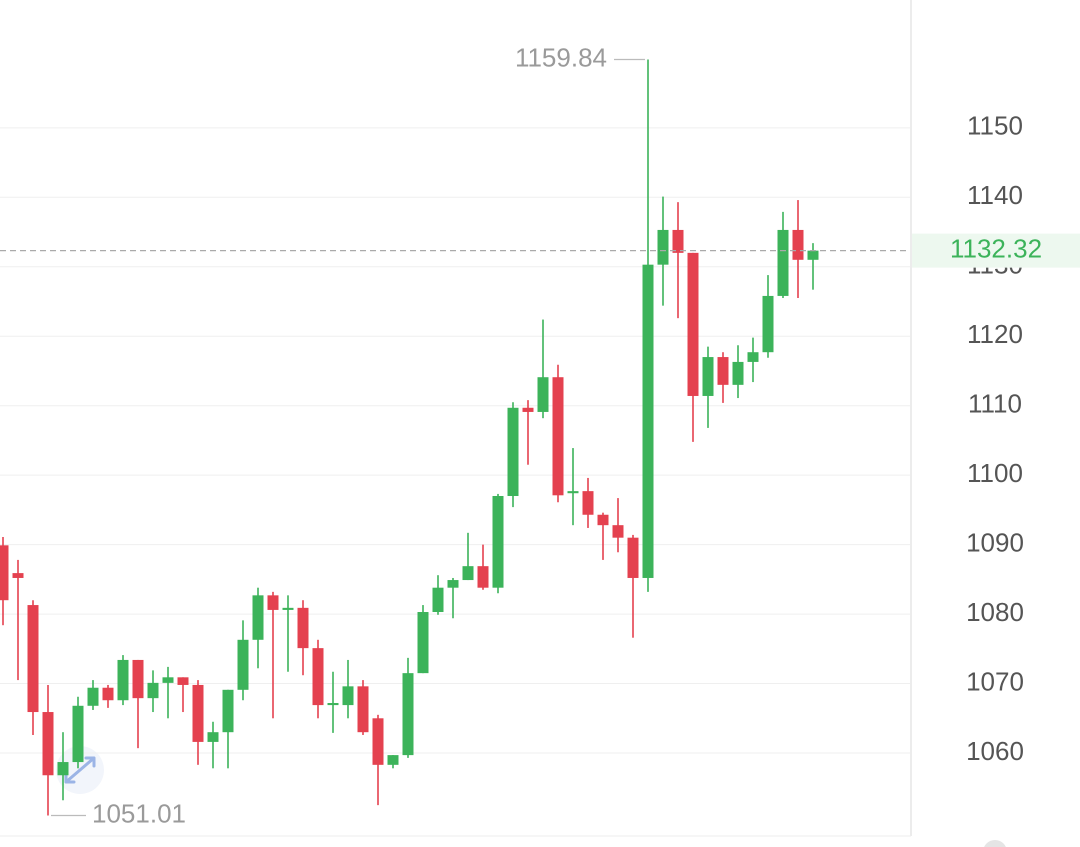  I want to click on y-tick-label: 1110, so click(995, 404).